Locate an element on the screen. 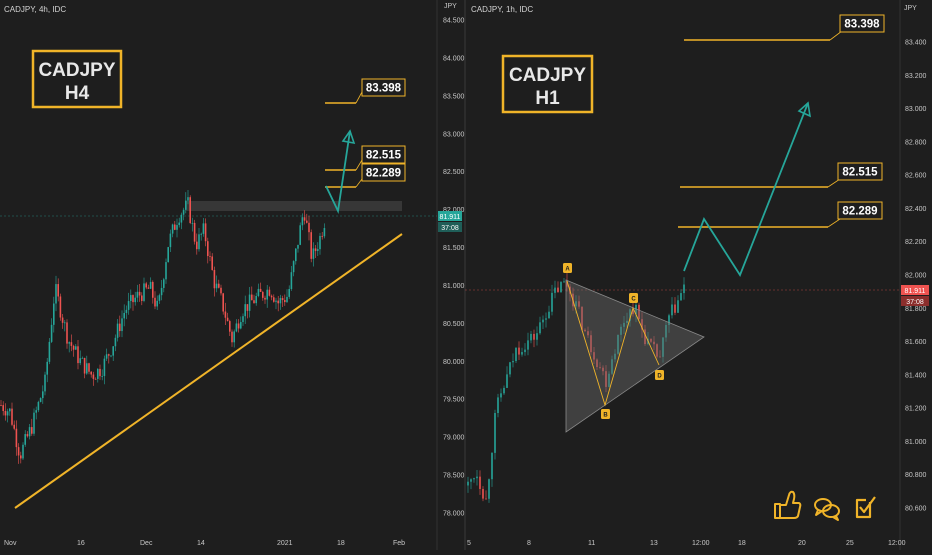 The image size is (932, 555). right-timeframe-line2: H1 is located at coordinates (547, 98).